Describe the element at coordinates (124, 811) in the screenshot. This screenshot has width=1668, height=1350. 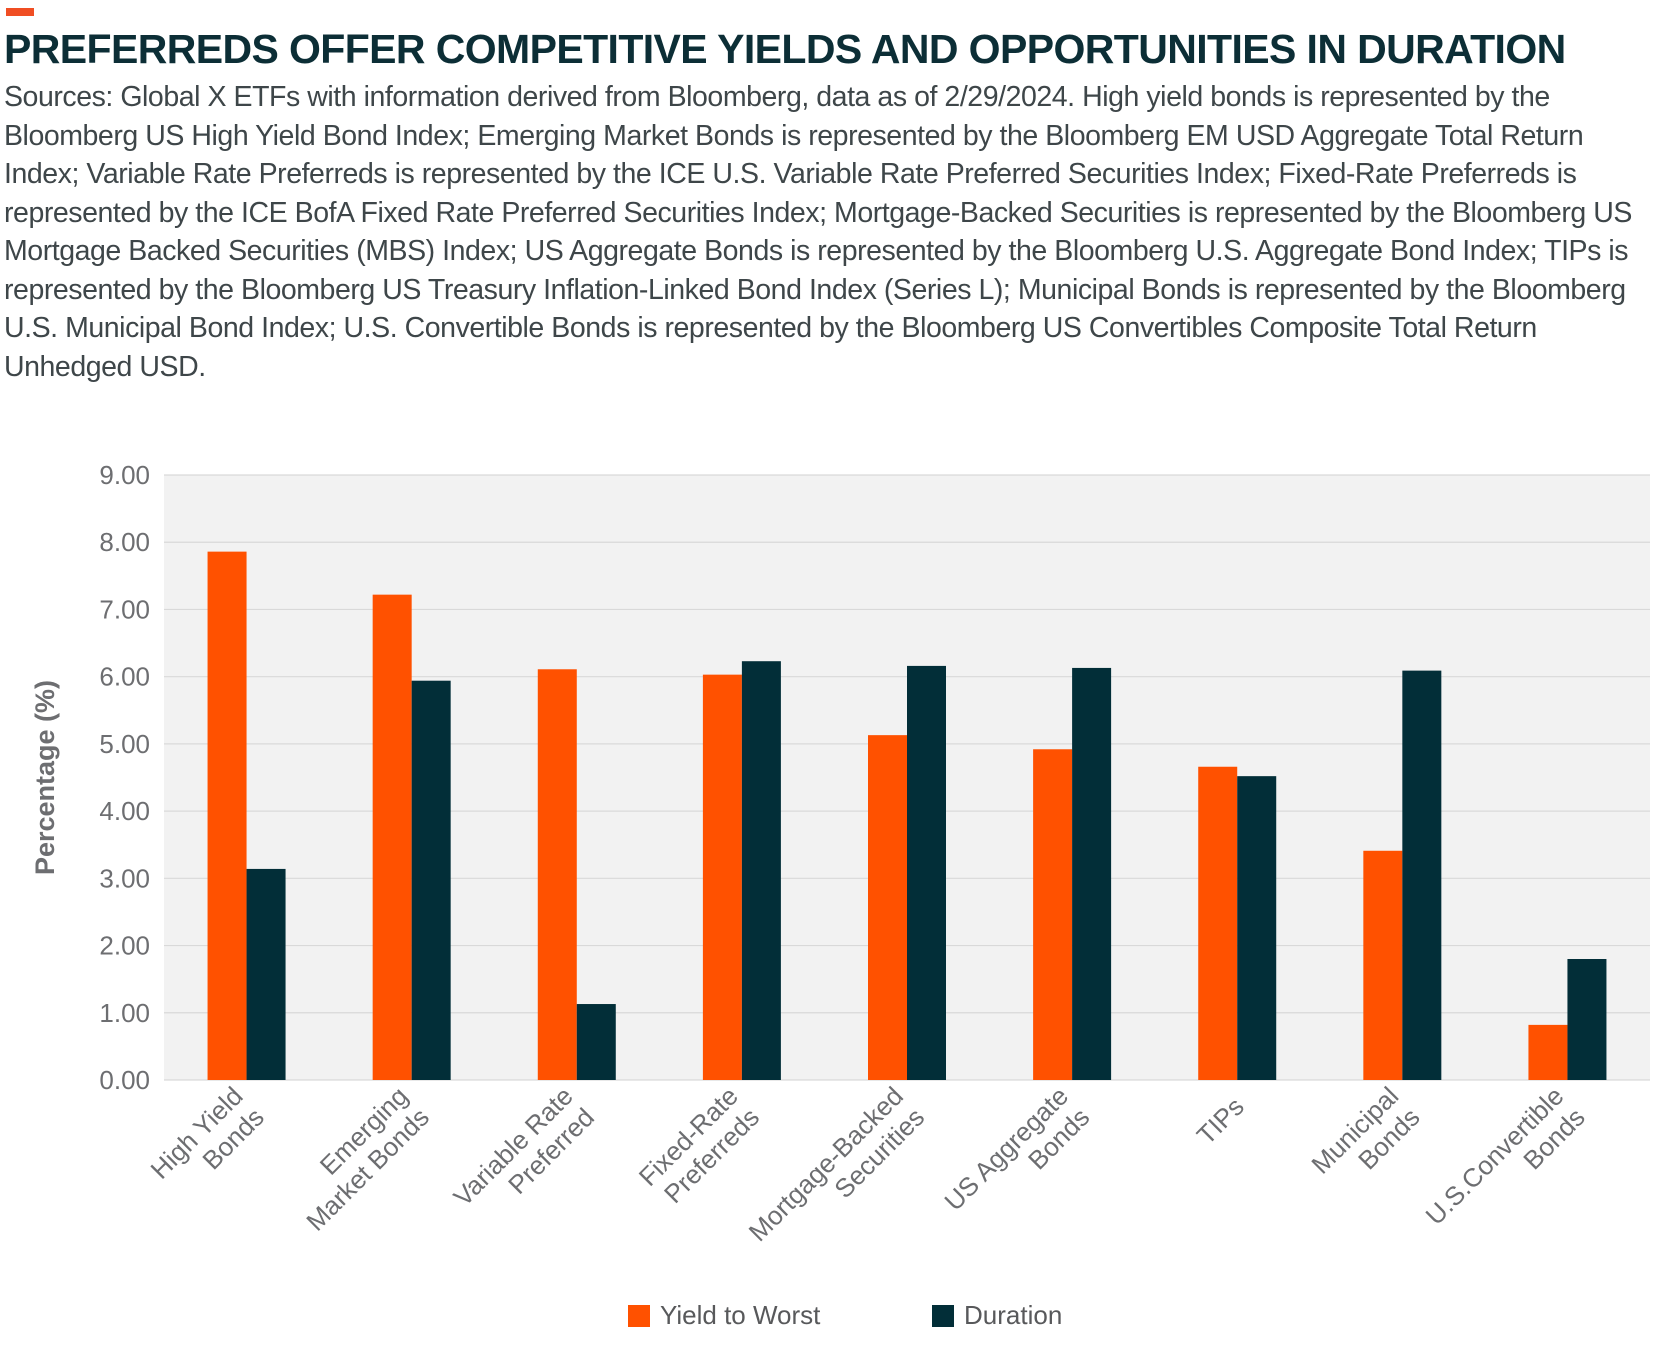
I see `y-tick-label: 4.00` at that location.